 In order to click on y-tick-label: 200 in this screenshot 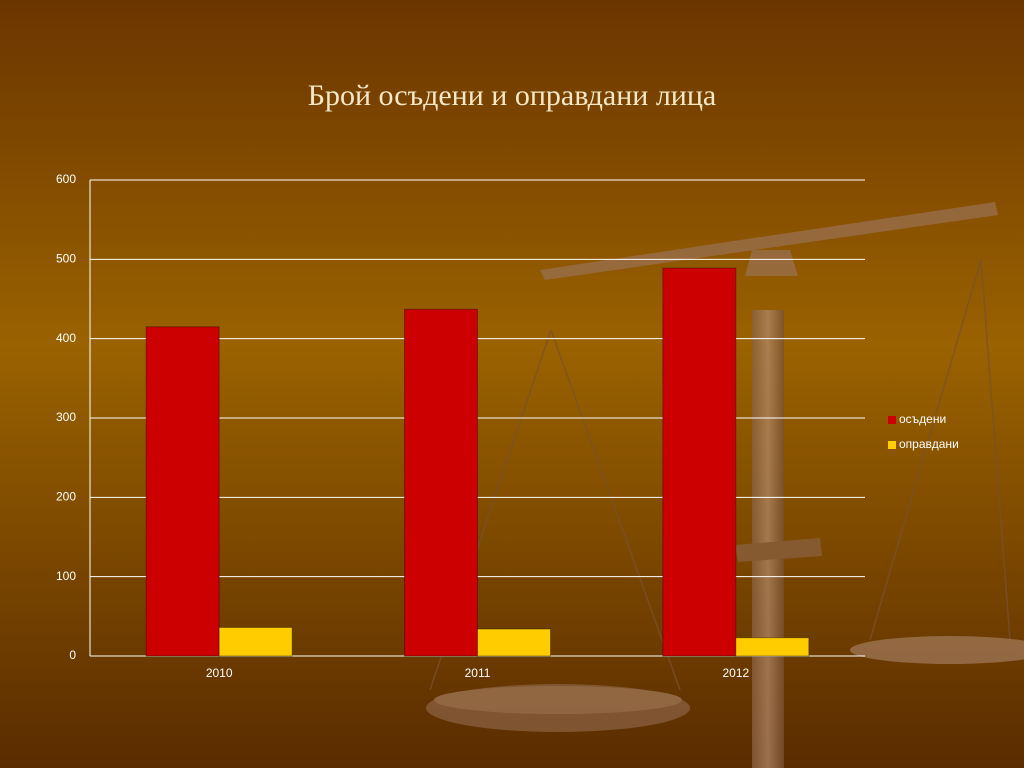, I will do `click(66, 497)`.